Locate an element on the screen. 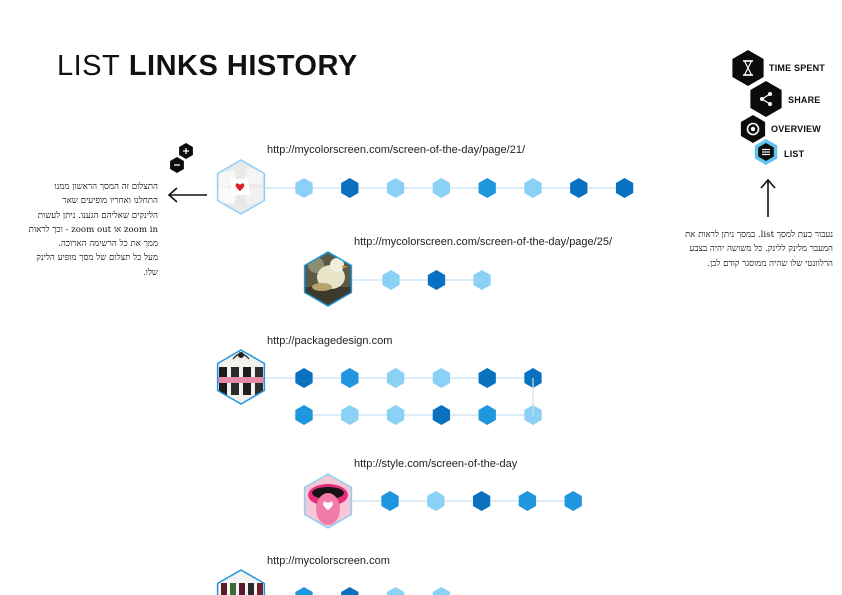  note-line: שלו. is located at coordinates (150, 272).